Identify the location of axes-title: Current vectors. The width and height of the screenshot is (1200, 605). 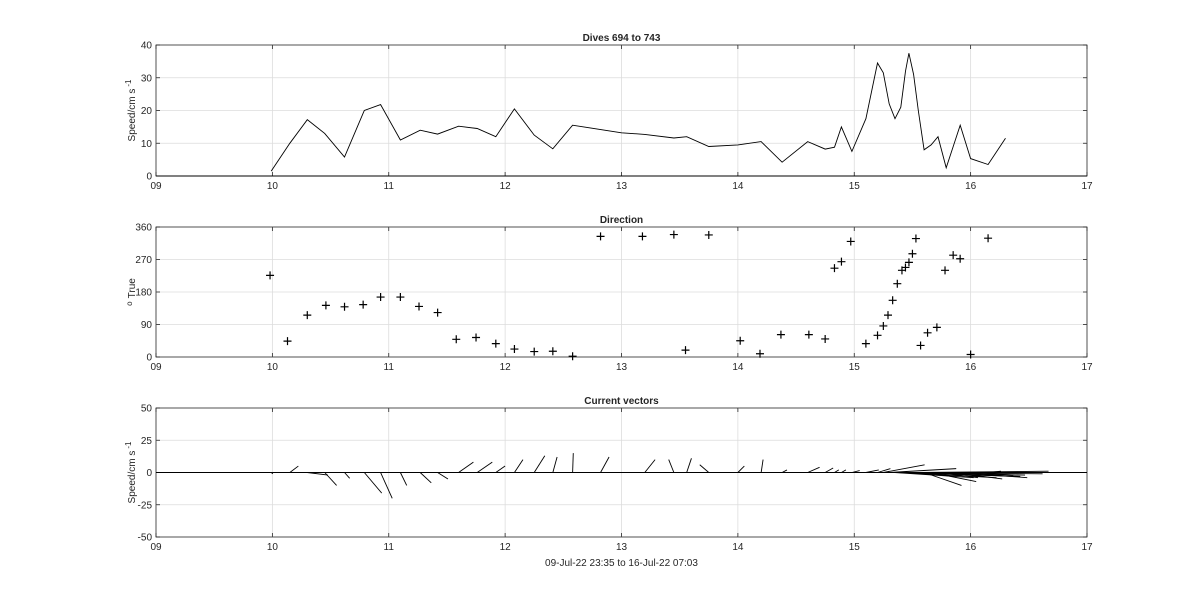
(621, 401).